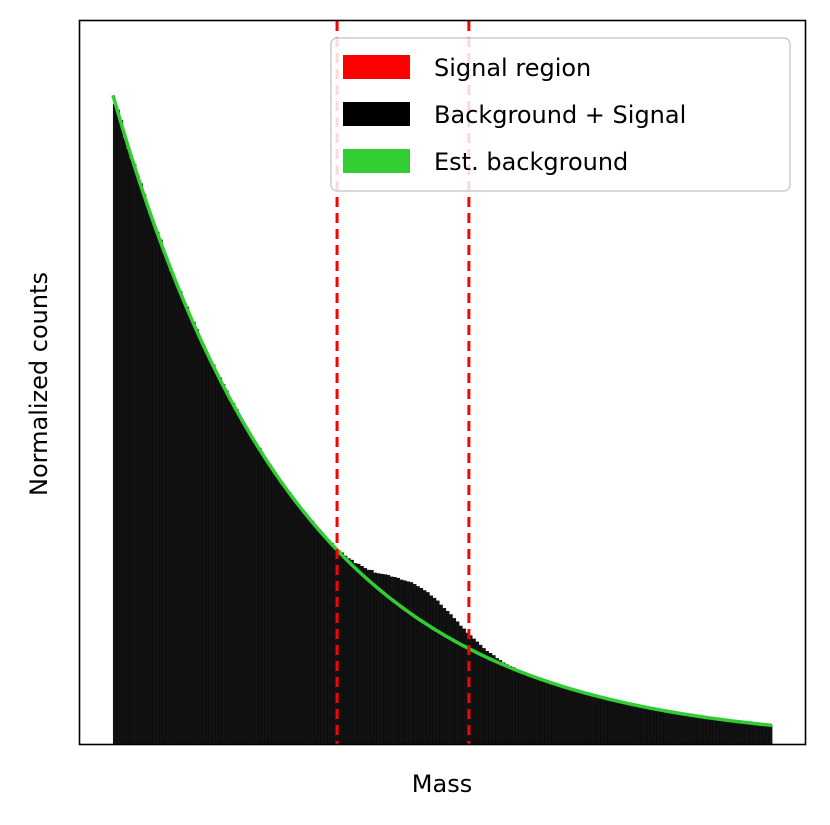 The image size is (830, 825). I want to click on legend-swatch-est-background, so click(376, 161).